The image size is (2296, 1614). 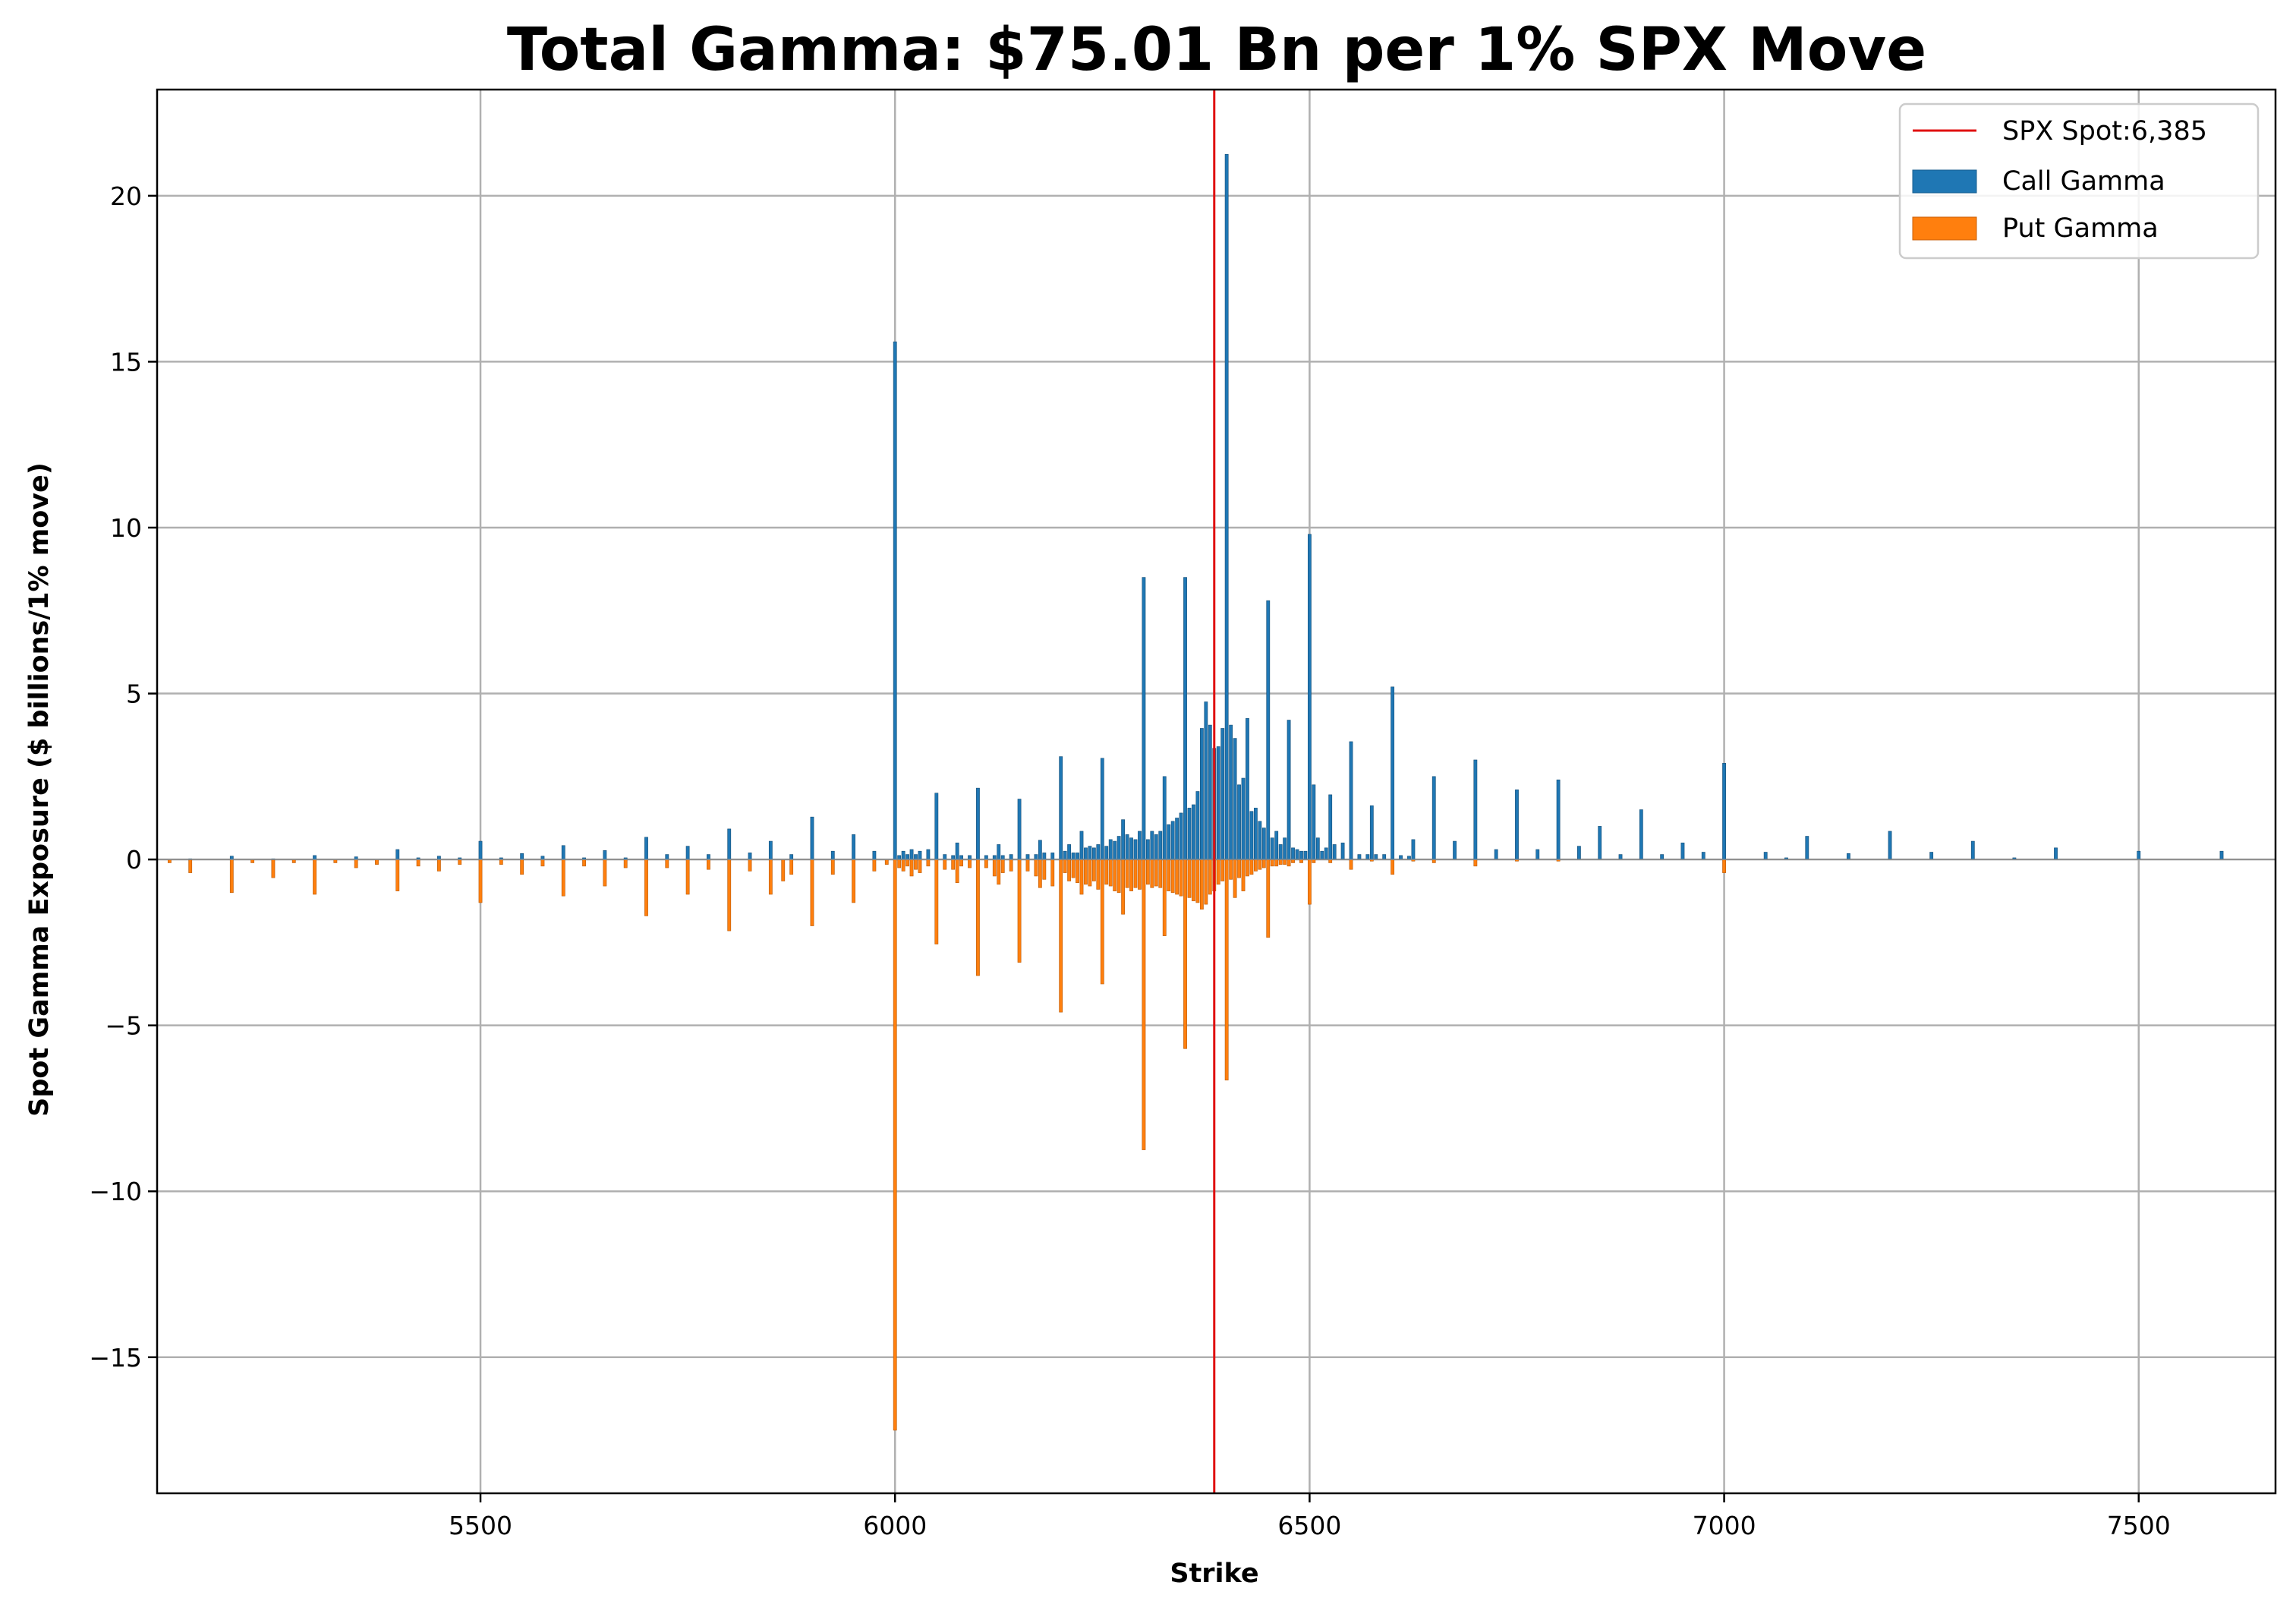 What do you see at coordinates (1944, 229) in the screenshot?
I see `legend-put-swatch` at bounding box center [1944, 229].